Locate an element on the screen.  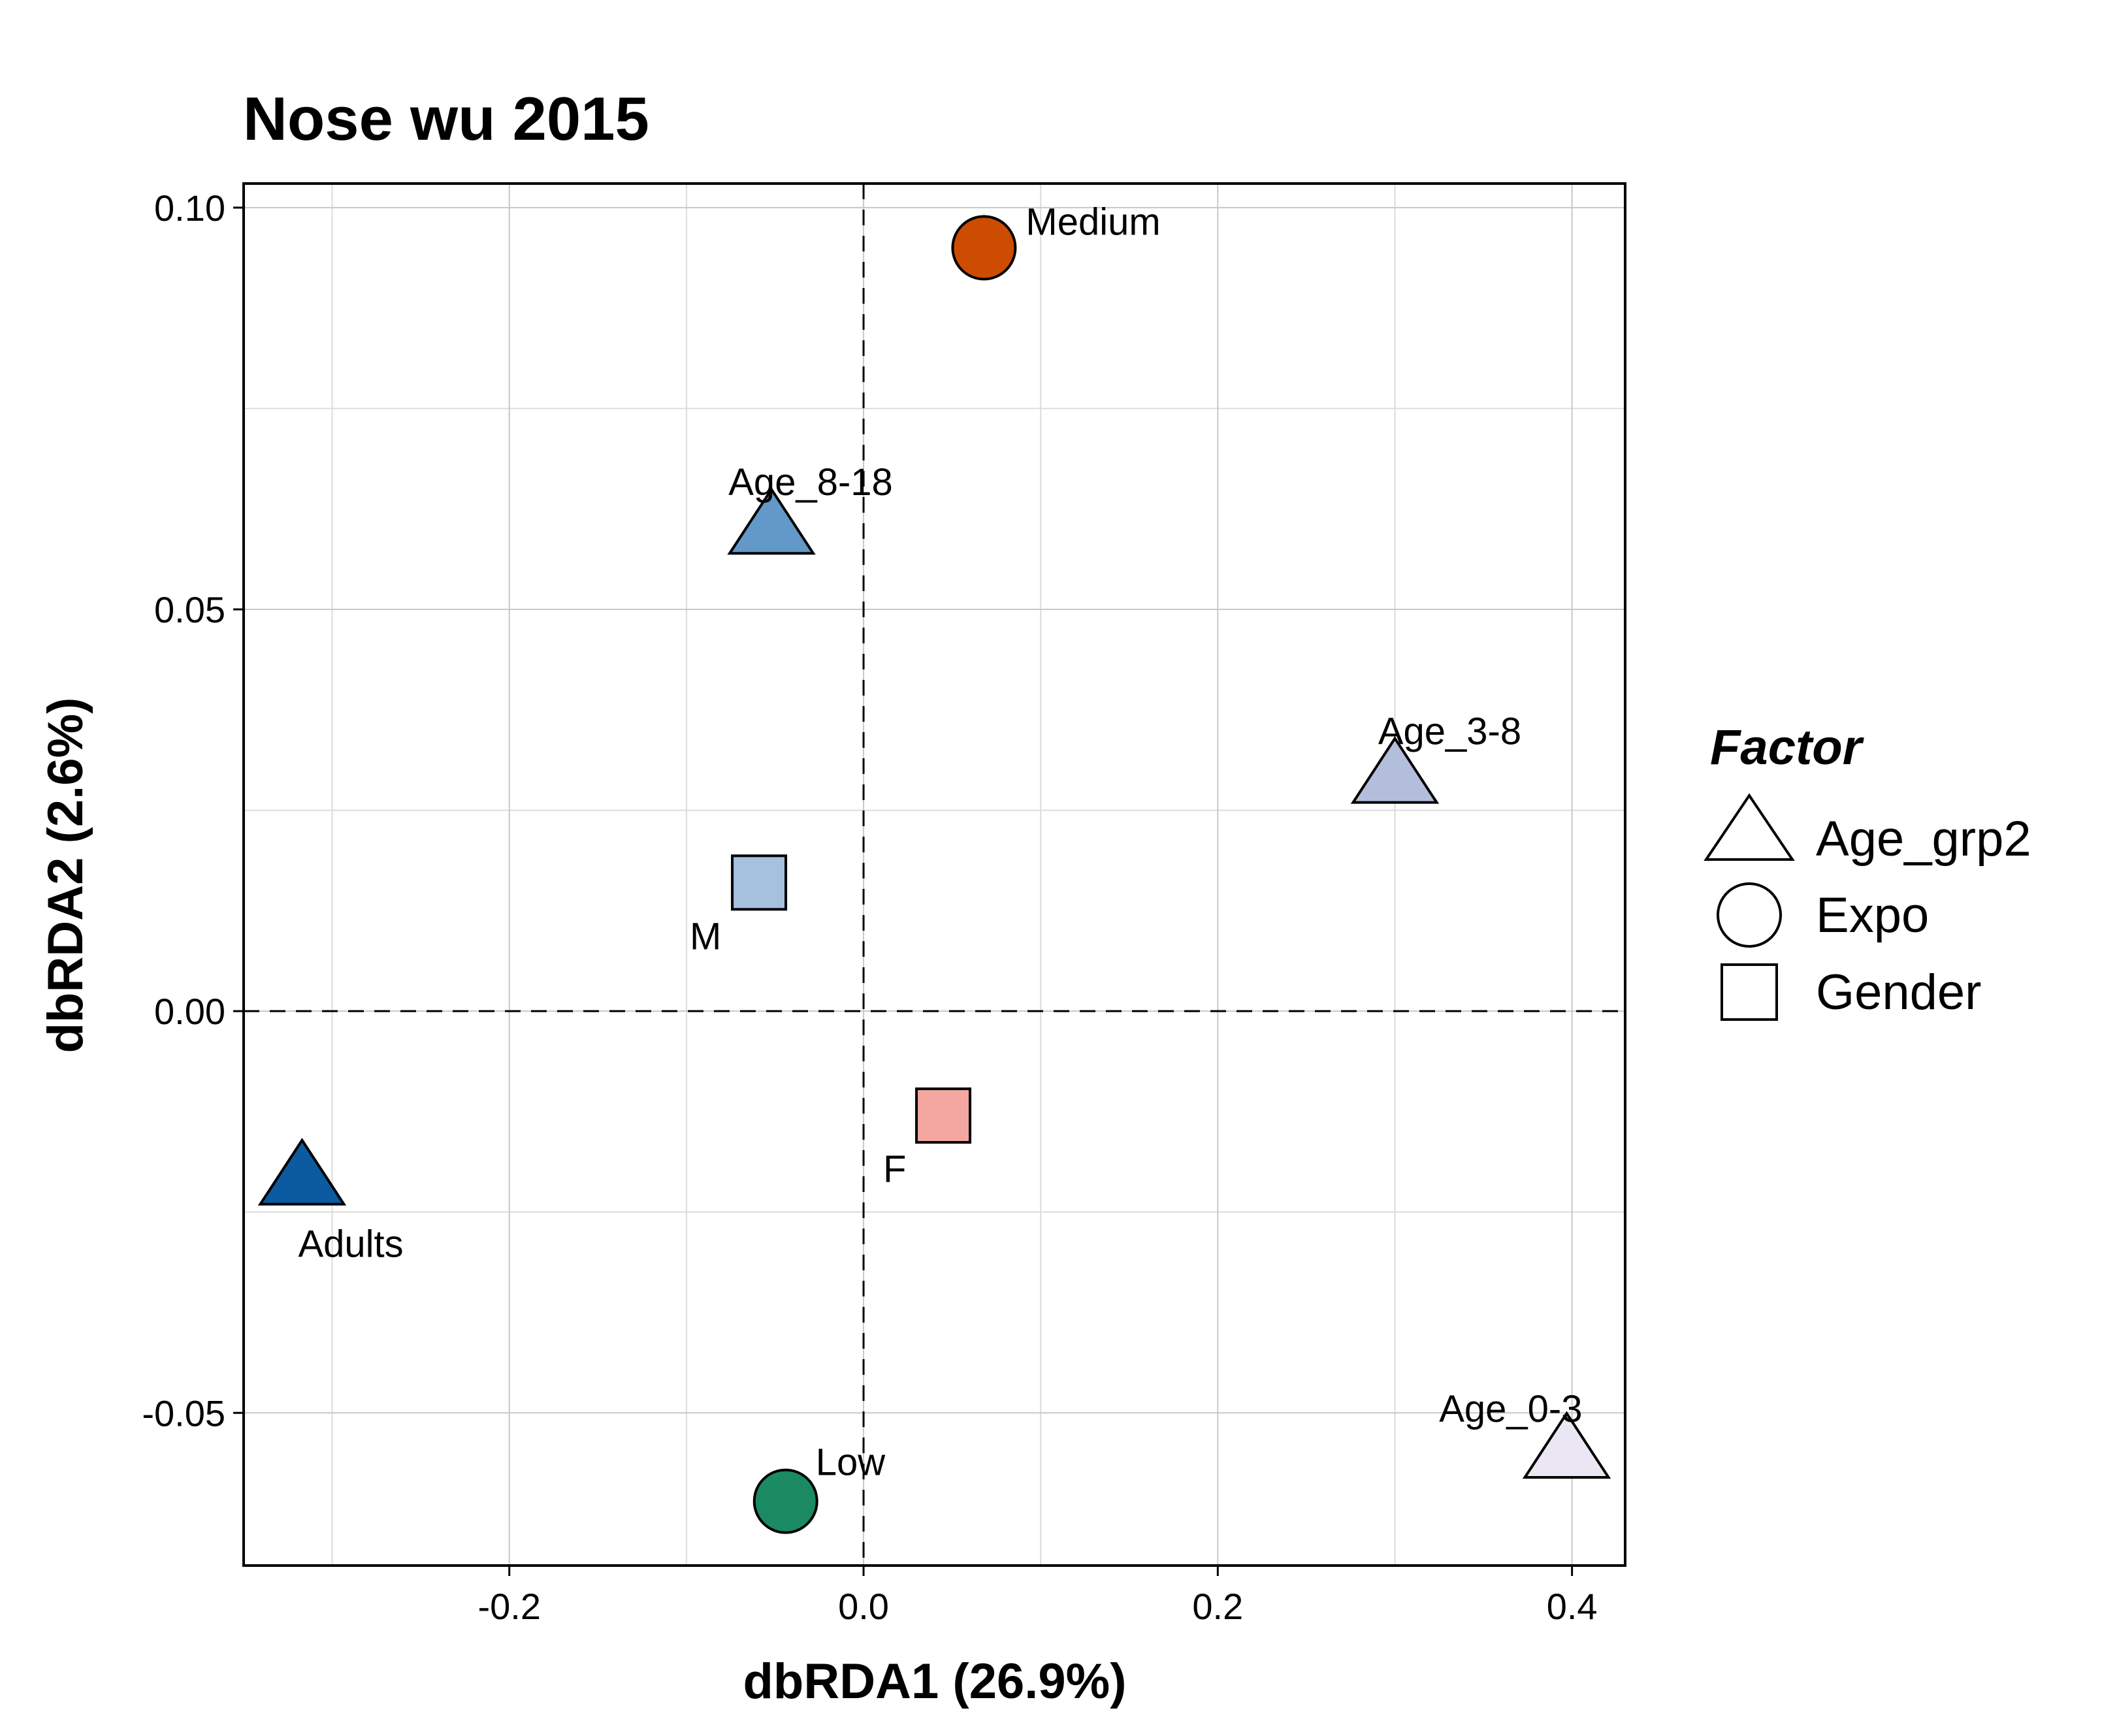
y-tick-label: 0.05 is located at coordinates (189, 609).